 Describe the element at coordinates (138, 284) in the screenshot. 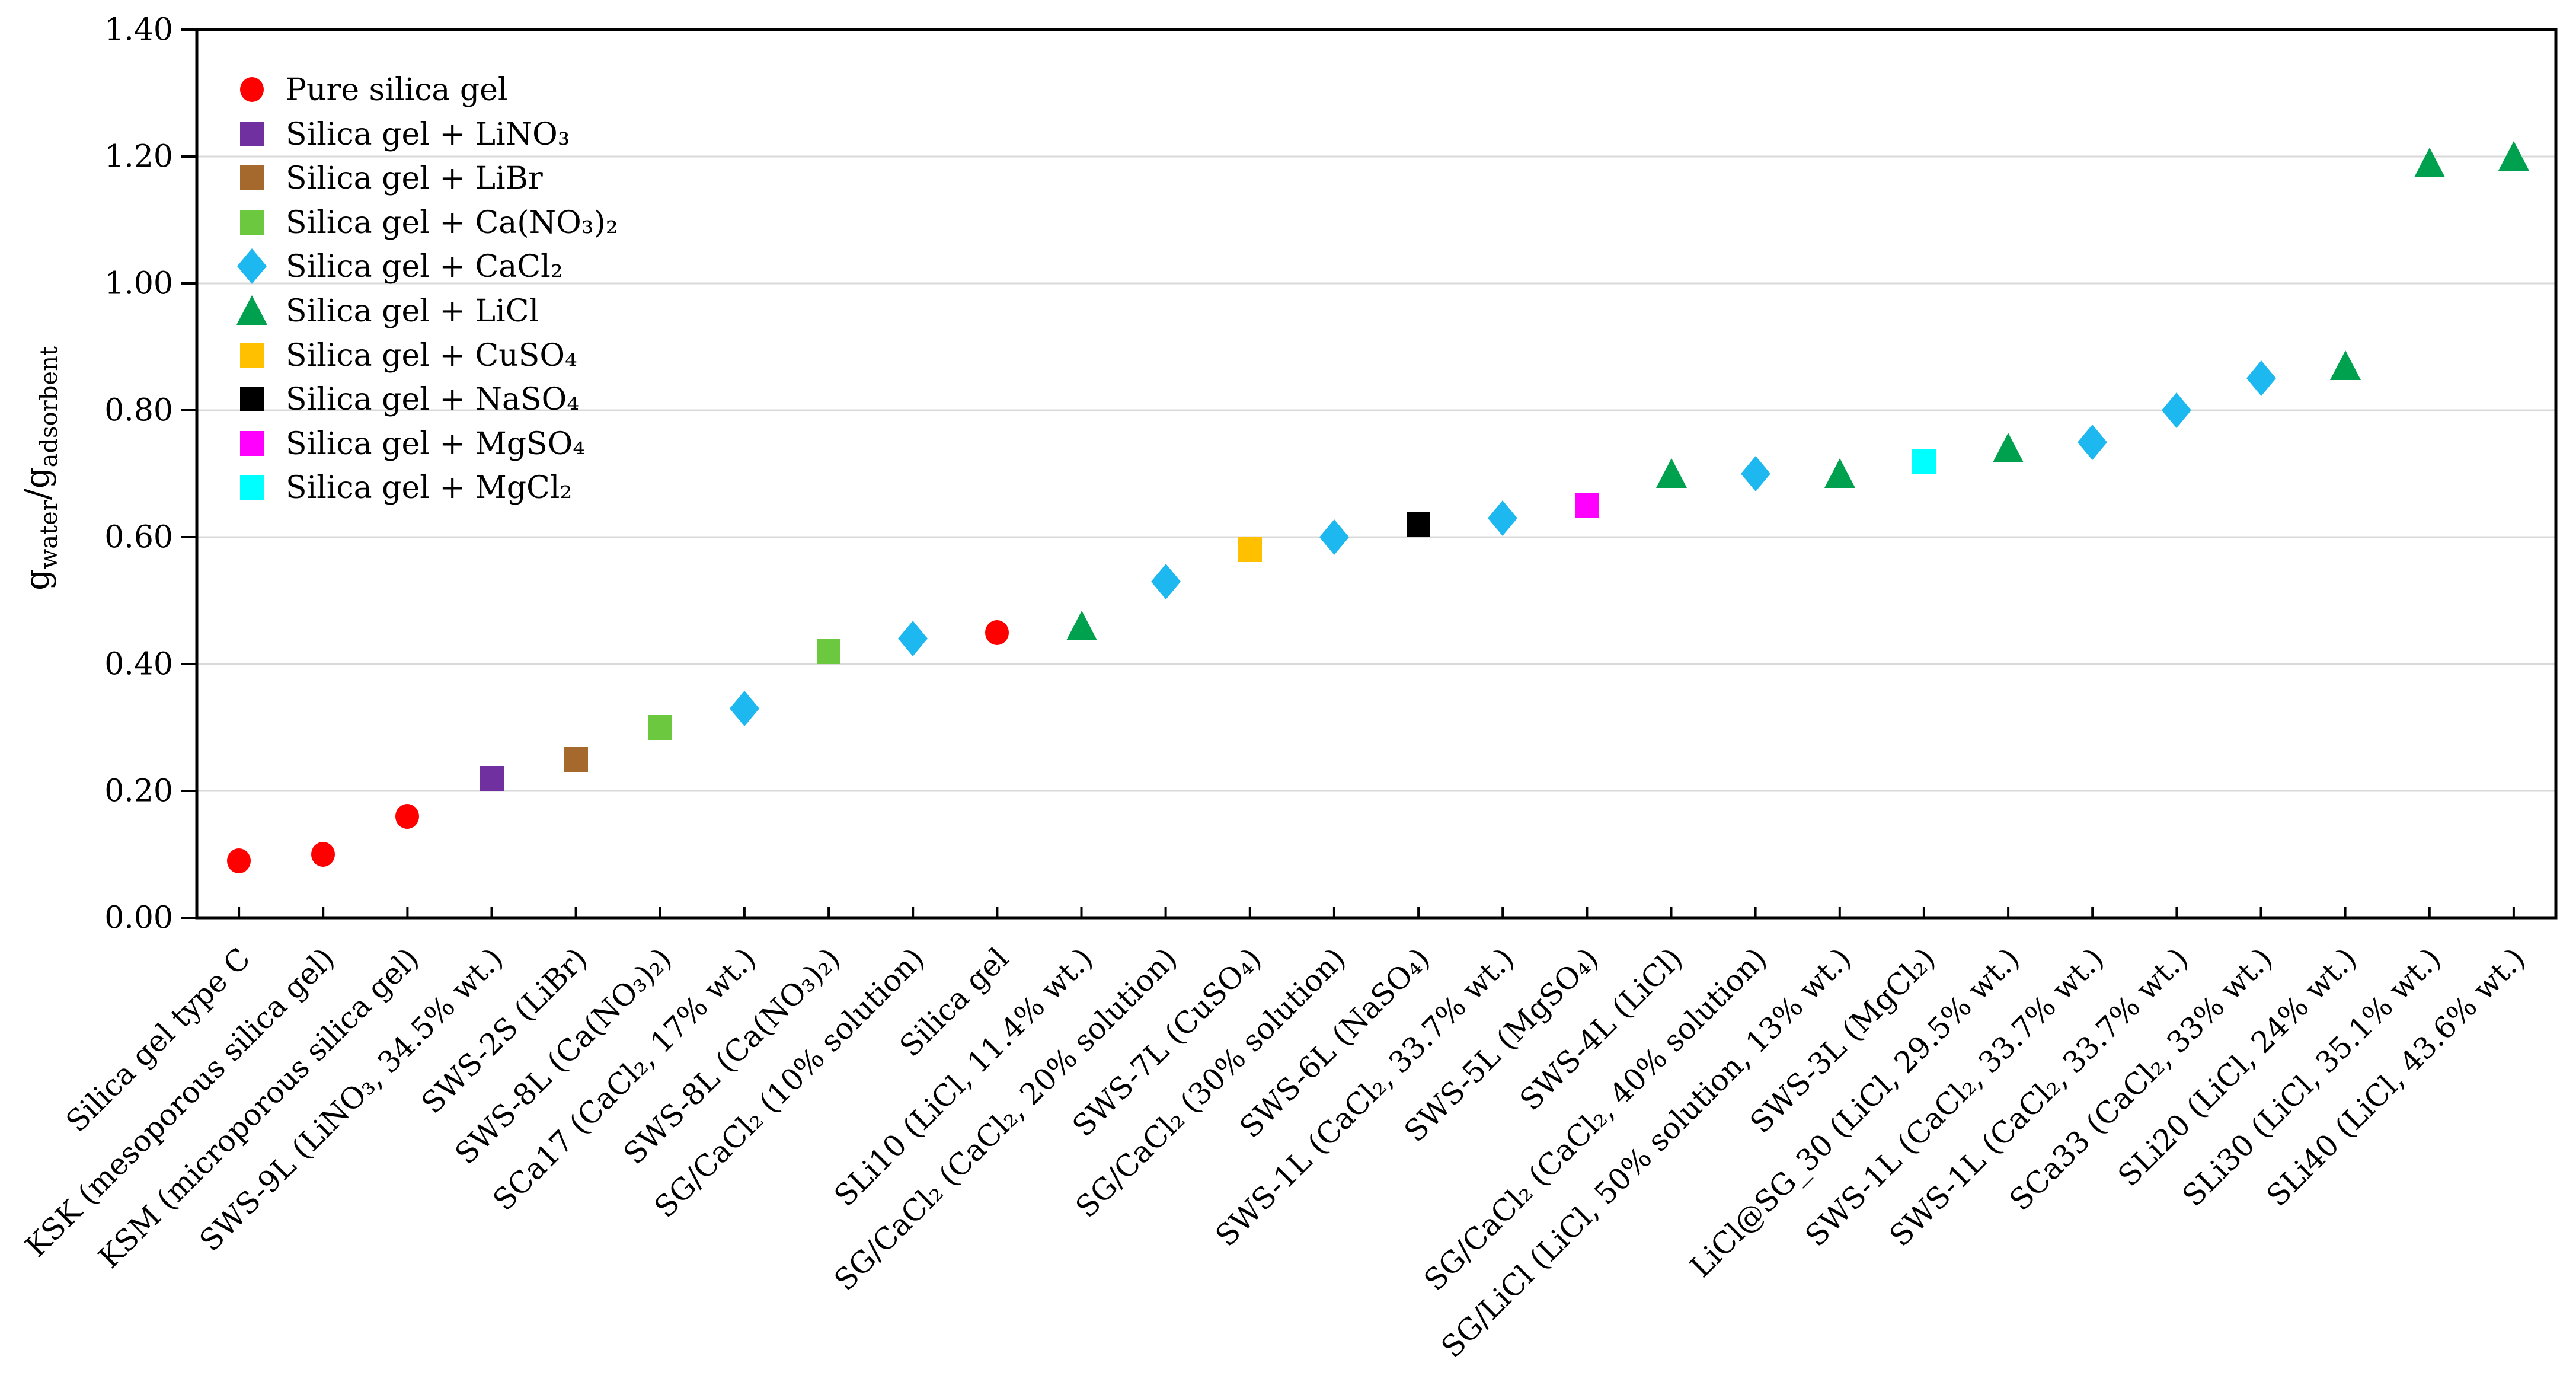

I see `y-tick-label: 1.00` at that location.